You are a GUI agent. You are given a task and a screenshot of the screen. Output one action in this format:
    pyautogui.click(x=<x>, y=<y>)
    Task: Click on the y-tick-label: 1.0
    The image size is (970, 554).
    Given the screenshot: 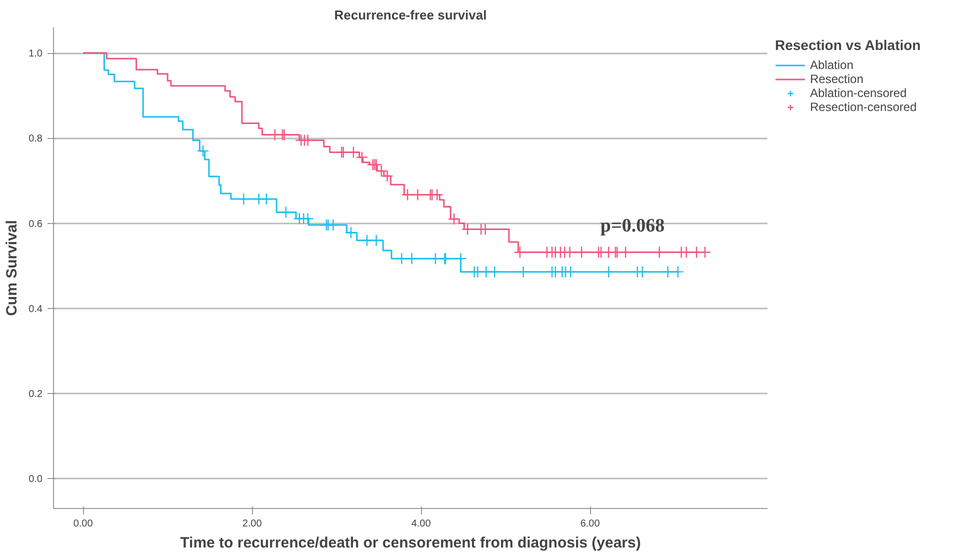 What is the action you would take?
    pyautogui.click(x=35, y=54)
    